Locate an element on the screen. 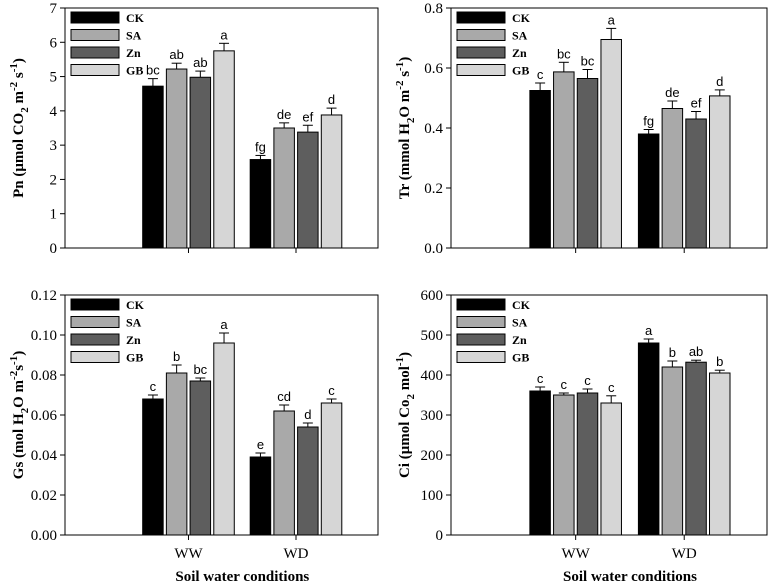 This screenshot has width=780, height=583. y-tick-label: 0.02 is located at coordinates (44, 496).